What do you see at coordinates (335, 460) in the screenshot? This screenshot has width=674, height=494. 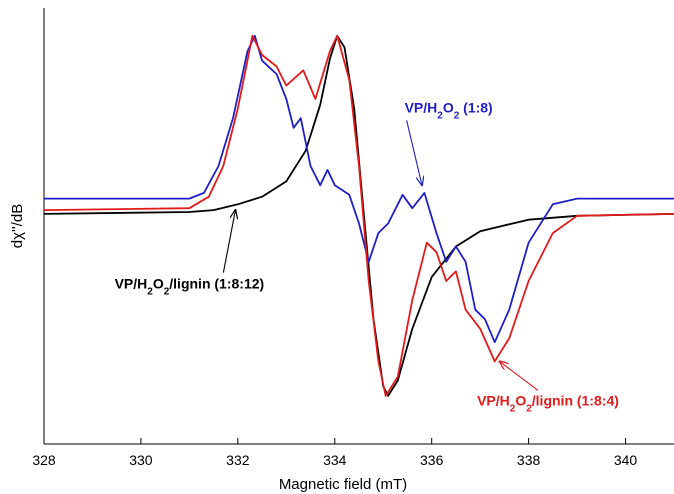 I see `x-tick-label-3: 334` at bounding box center [335, 460].